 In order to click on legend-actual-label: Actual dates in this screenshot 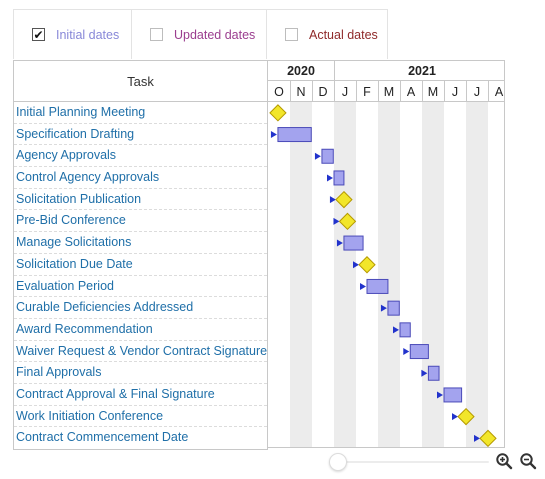, I will do `click(343, 34)`.